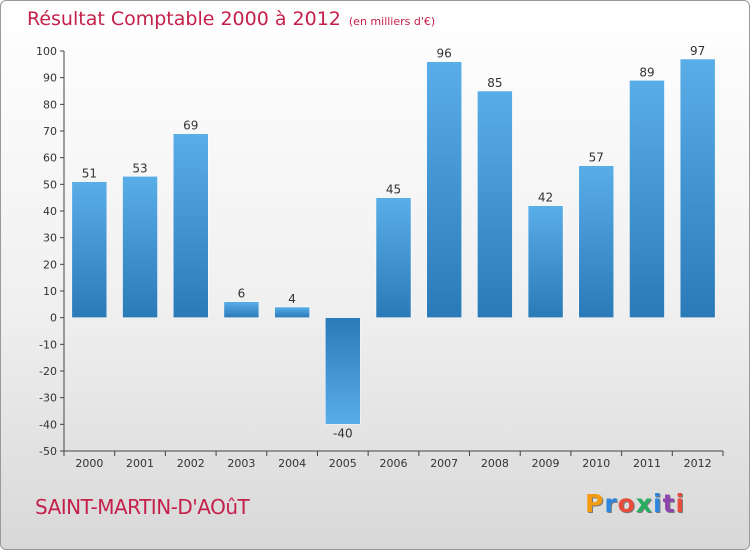  Describe the element at coordinates (50, 158) in the screenshot. I see `y-tick-label: 60` at that location.